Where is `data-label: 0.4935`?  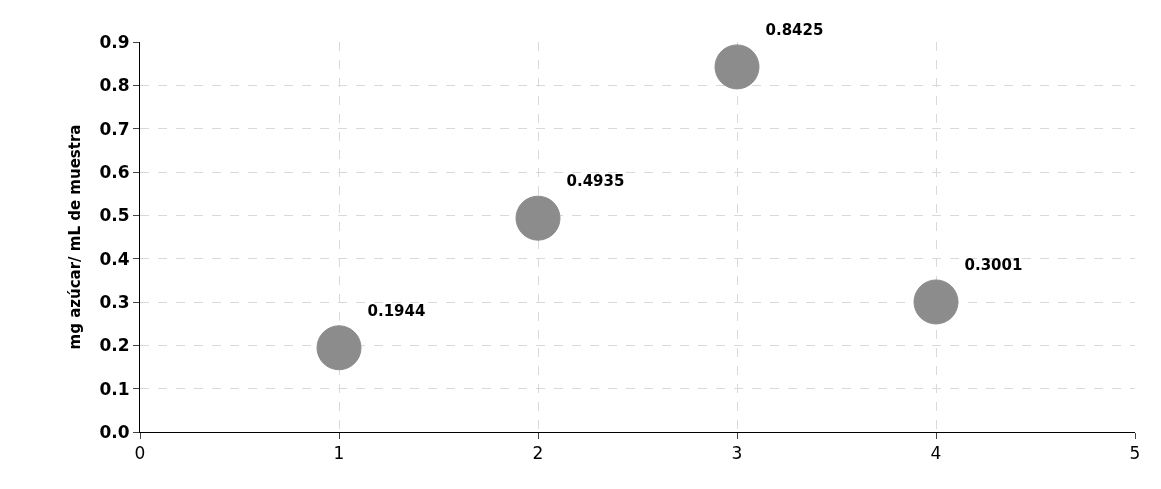
data-label: 0.4935 is located at coordinates (595, 180).